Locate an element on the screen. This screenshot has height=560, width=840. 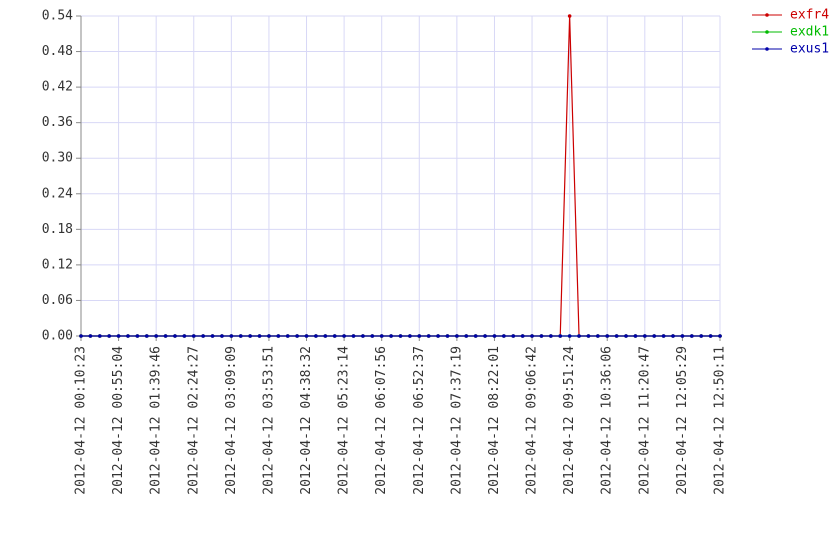
x-tick-label: 2012-04-12 01:39:46 is located at coordinates (156, 420).